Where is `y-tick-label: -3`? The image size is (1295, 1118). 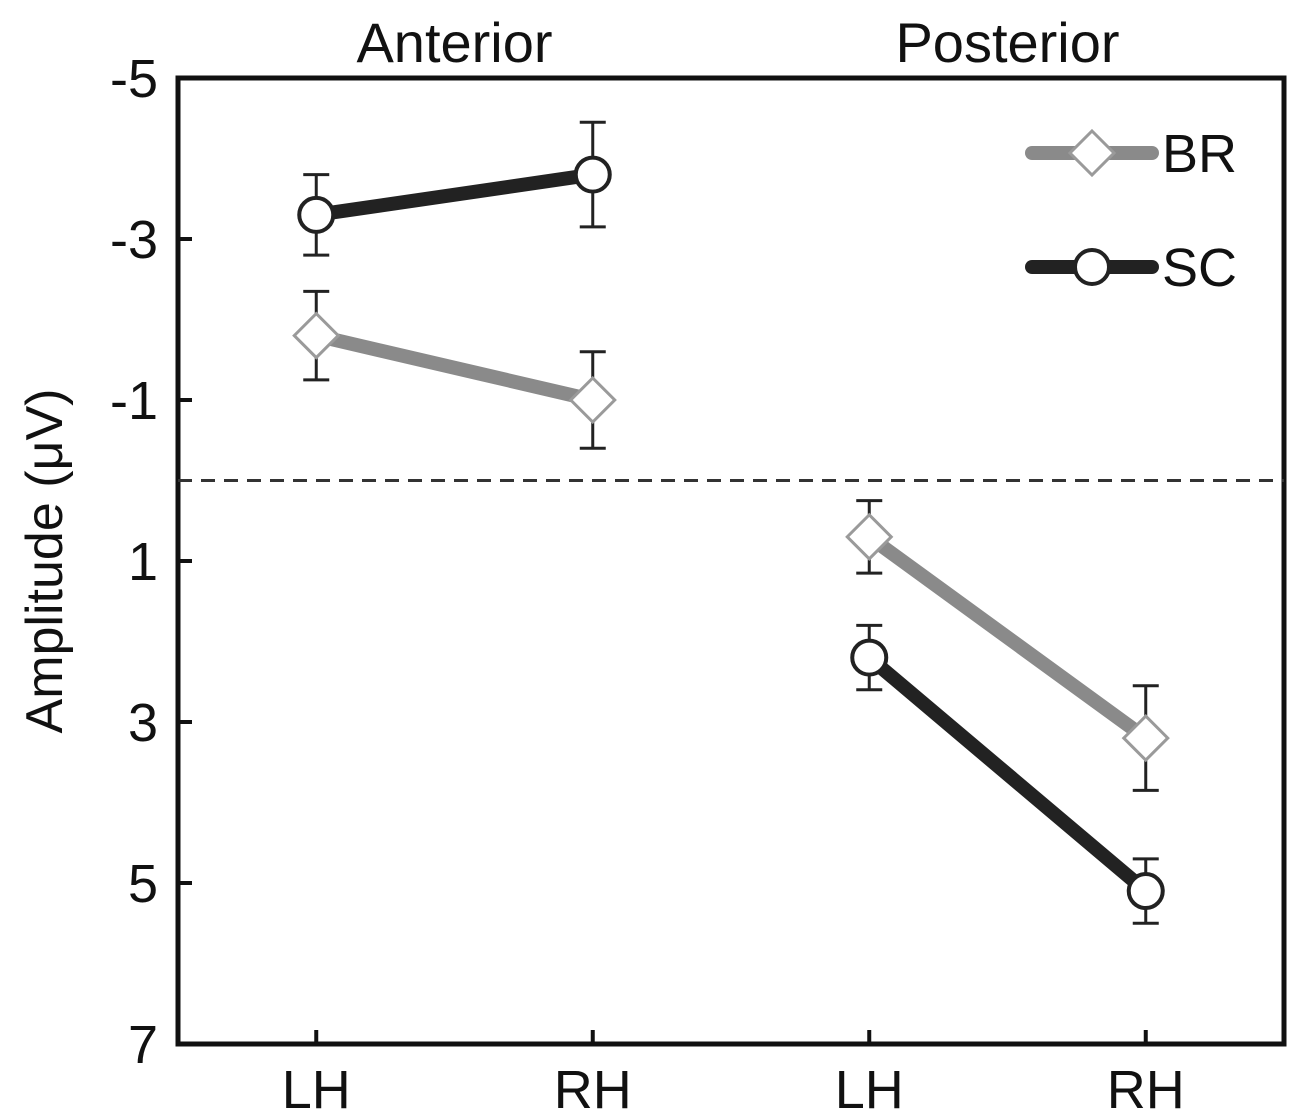 y-tick-label: -3 is located at coordinates (134, 240).